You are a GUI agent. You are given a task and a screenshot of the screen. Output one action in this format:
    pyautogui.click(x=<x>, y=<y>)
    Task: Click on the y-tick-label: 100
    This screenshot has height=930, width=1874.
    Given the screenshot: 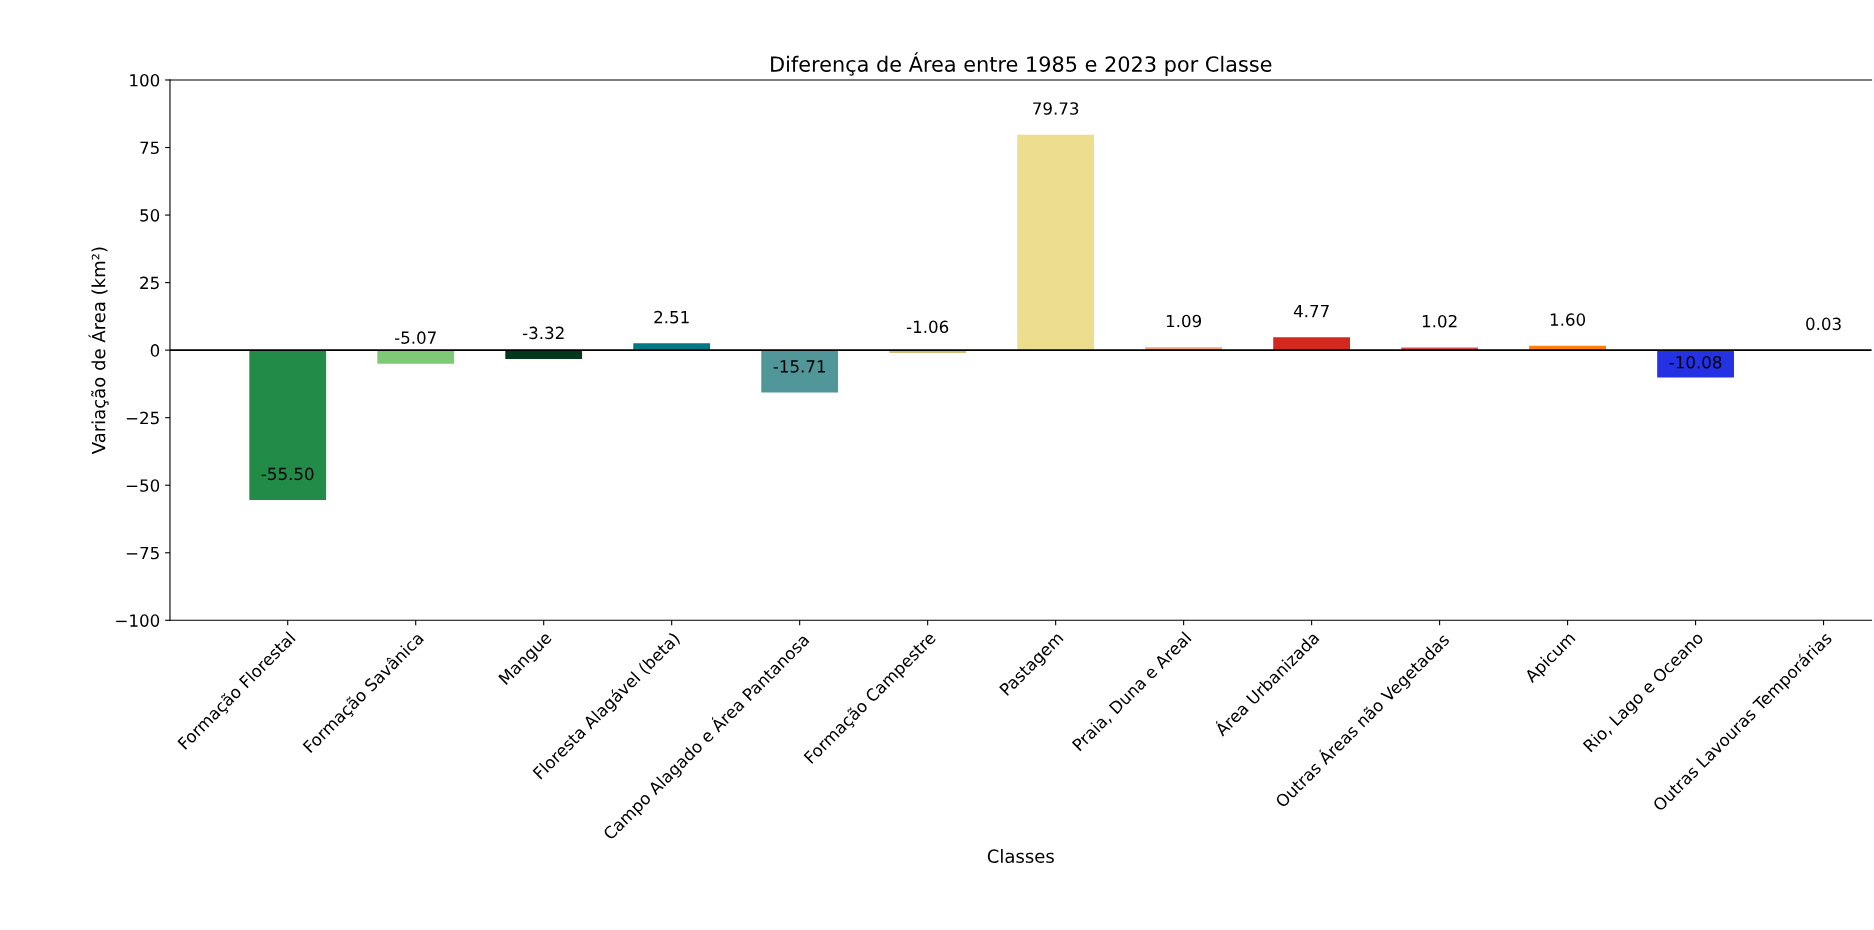 What is the action you would take?
    pyautogui.click(x=145, y=80)
    